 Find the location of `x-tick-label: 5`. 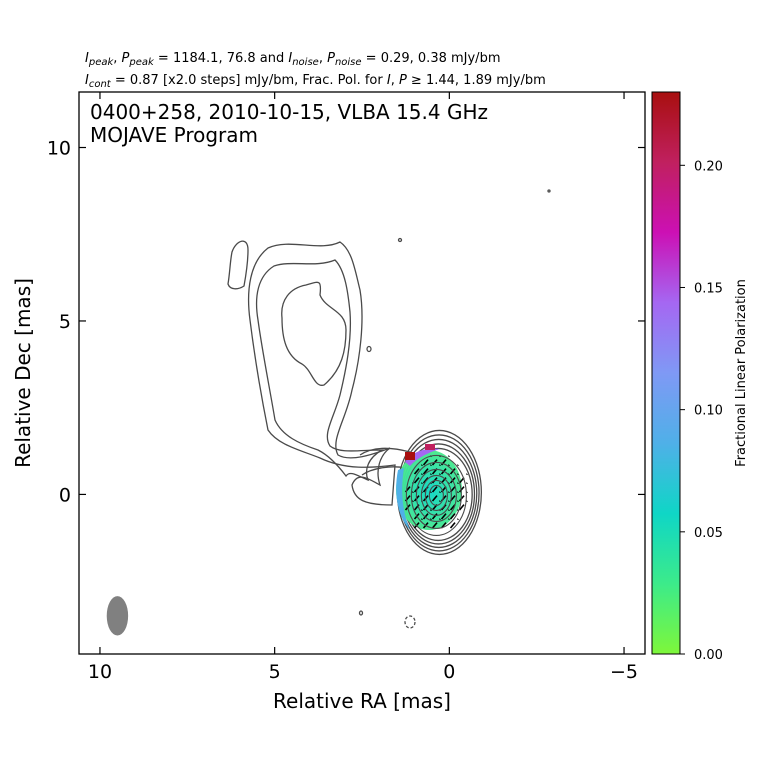

x-tick-label: 5 is located at coordinates (275, 672).